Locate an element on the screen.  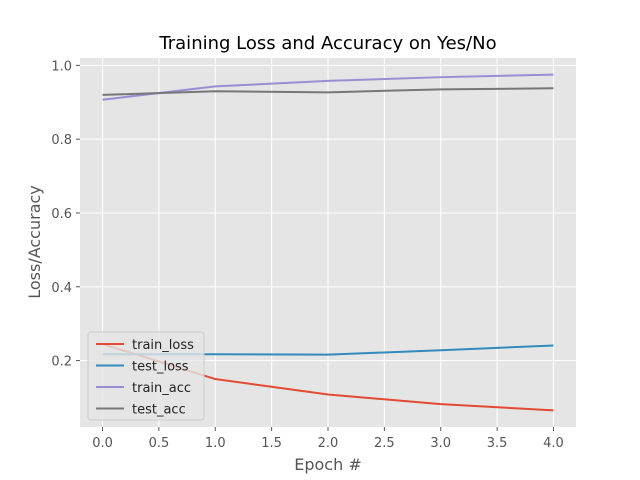
x-axis-ticks: 0.0 0.5 1.0 1.5 2.0 2.5 3.0 3.5 4.0 is located at coordinates (328, 439).